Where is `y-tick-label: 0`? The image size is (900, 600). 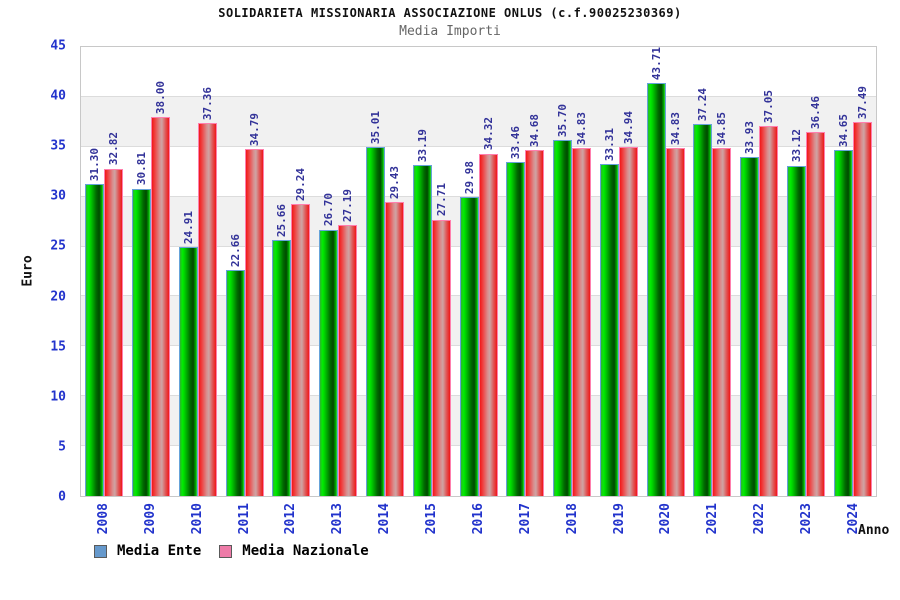 y-tick-label: 0 is located at coordinates (62, 497).